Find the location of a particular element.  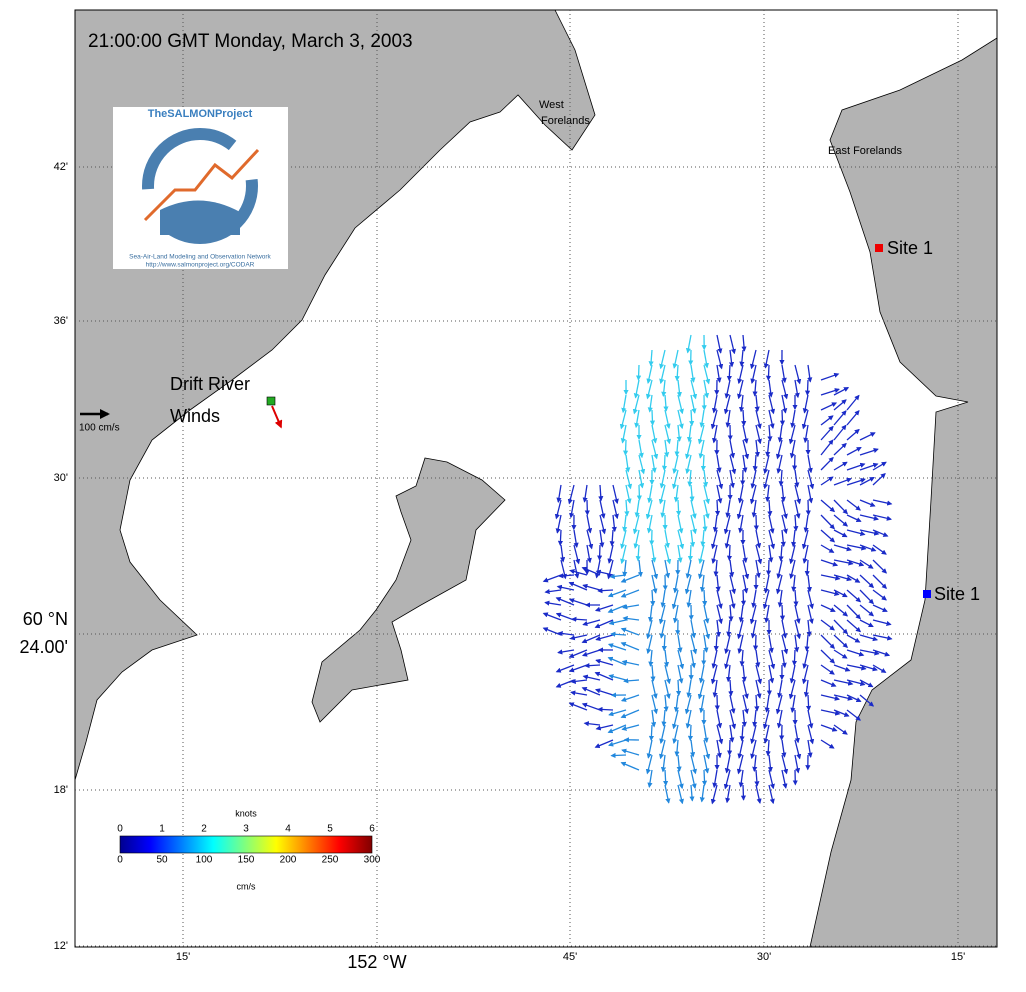

logo-url: http://www.salmonproject.org/CODAR is located at coordinates (200, 265).